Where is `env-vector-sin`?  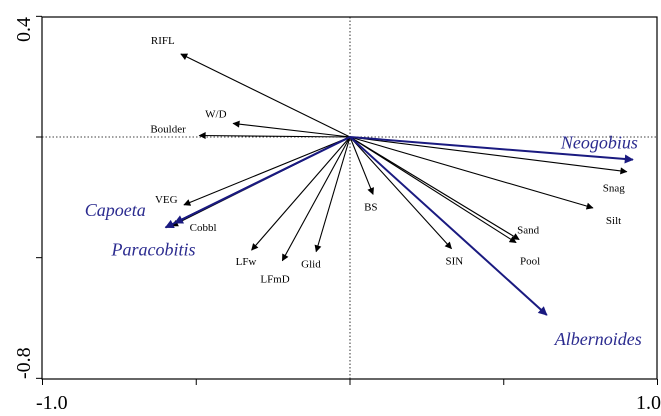 env-vector-sin is located at coordinates (400, 193).